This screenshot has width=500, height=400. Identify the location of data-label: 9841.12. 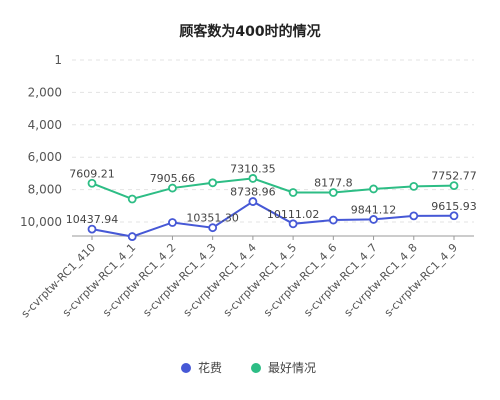
(374, 209).